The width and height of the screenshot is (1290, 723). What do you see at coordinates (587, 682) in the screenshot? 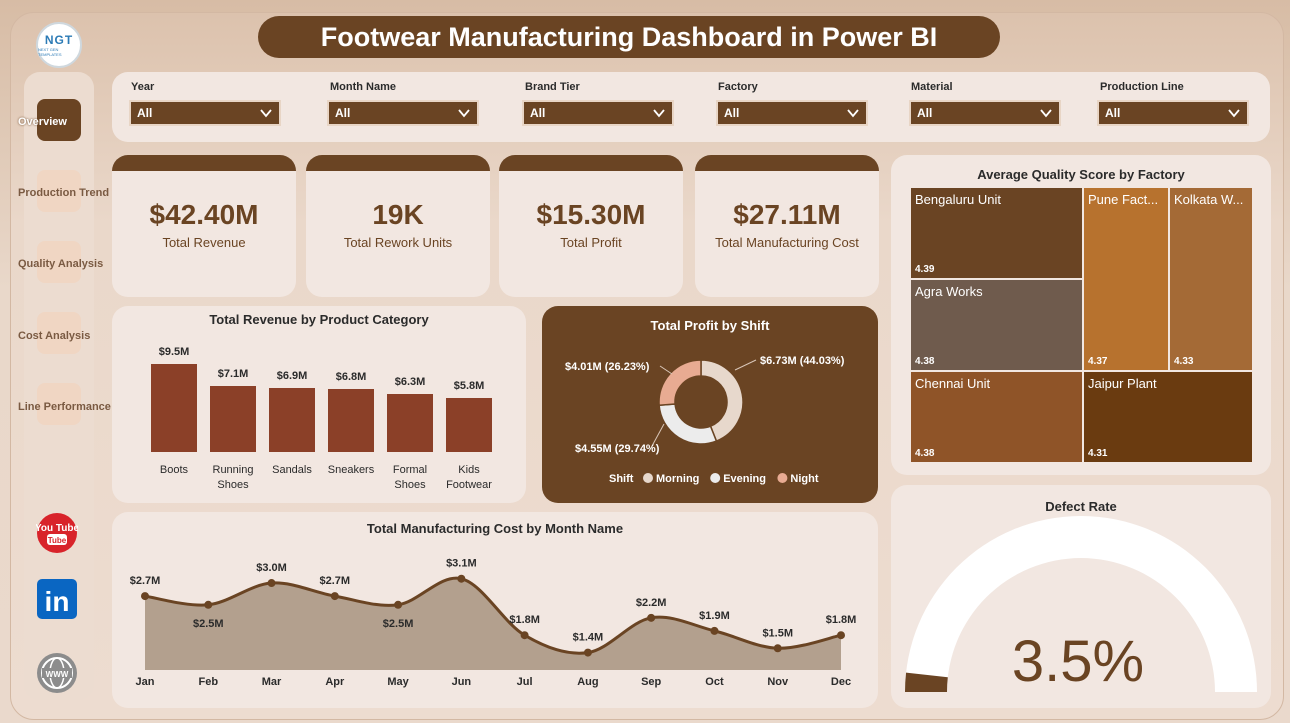
I see `cost-month-label: Aug` at bounding box center [587, 682].